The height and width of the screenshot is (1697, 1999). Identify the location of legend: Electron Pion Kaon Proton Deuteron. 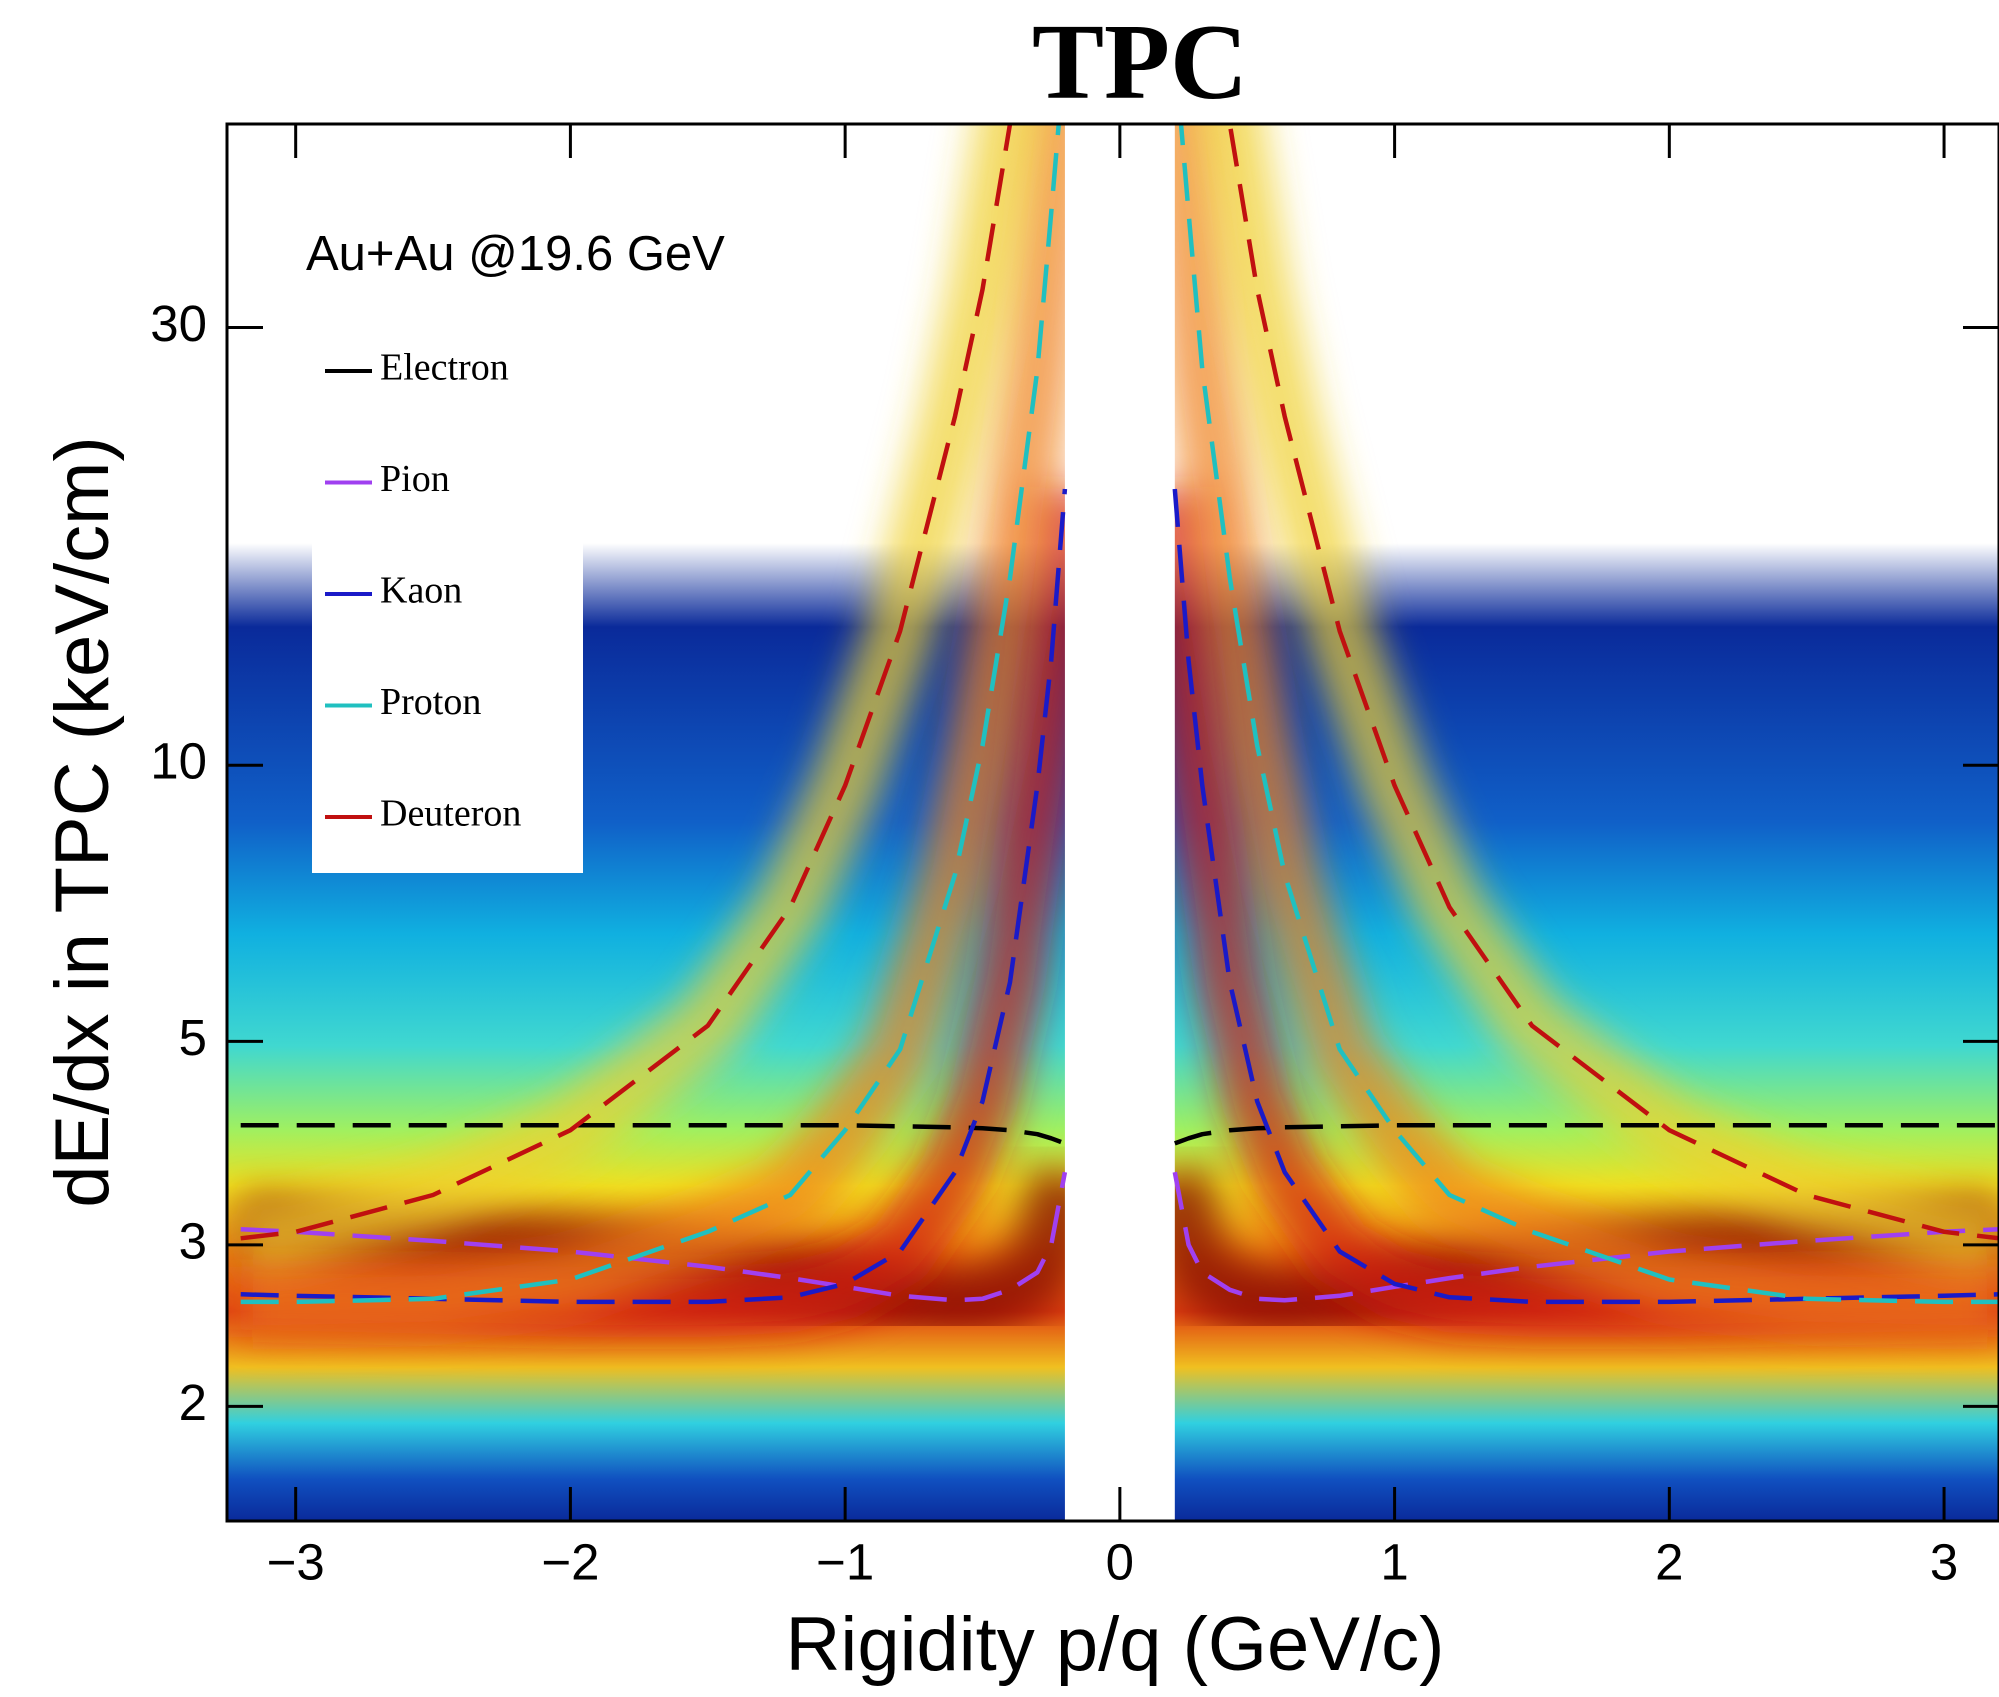
(423, 591).